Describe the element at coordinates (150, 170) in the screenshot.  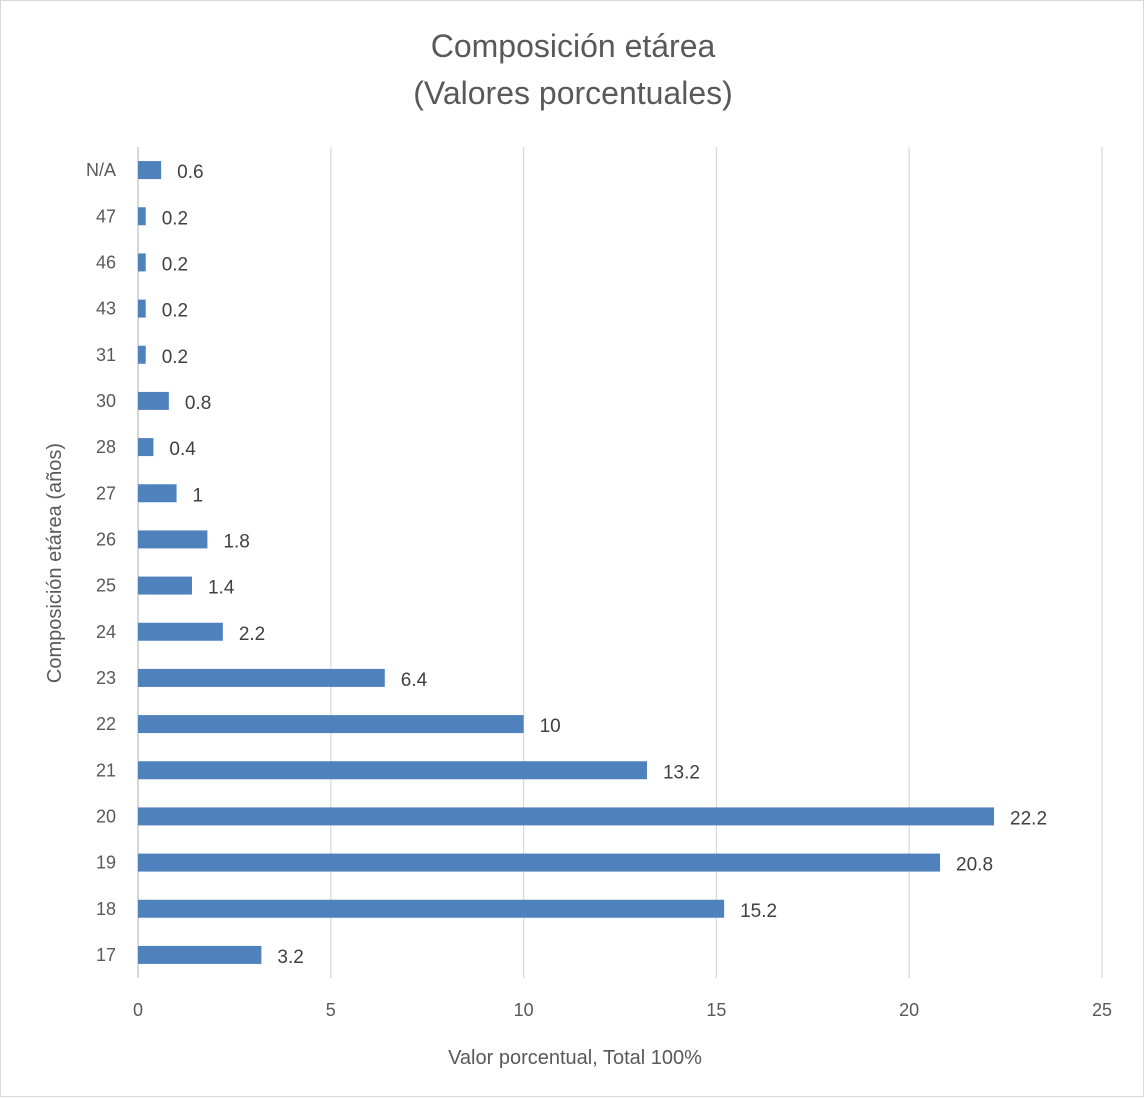
I see `bar-NA` at that location.